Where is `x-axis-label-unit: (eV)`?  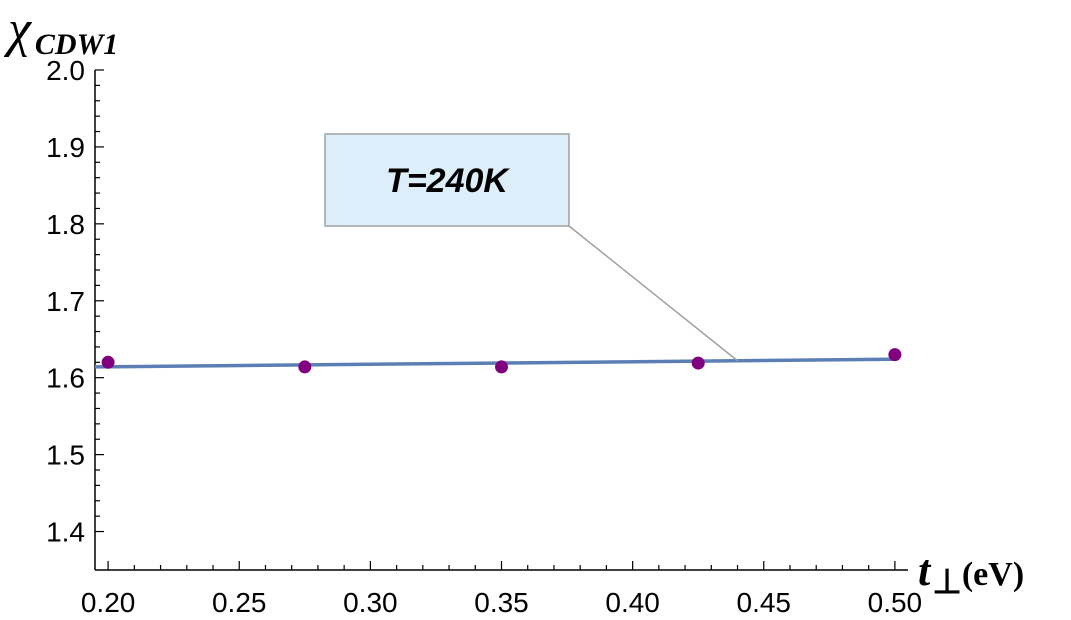
x-axis-label-unit: (eV) is located at coordinates (993, 574).